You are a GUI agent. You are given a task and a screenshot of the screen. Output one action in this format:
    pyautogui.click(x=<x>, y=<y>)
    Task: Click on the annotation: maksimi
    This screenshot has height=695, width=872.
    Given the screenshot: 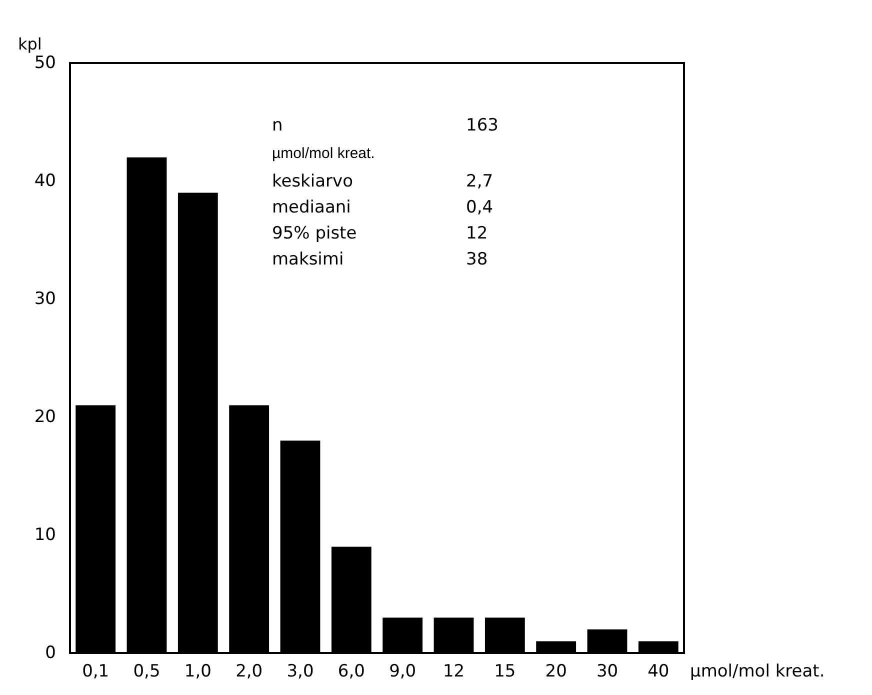 What is the action you would take?
    pyautogui.click(x=308, y=260)
    